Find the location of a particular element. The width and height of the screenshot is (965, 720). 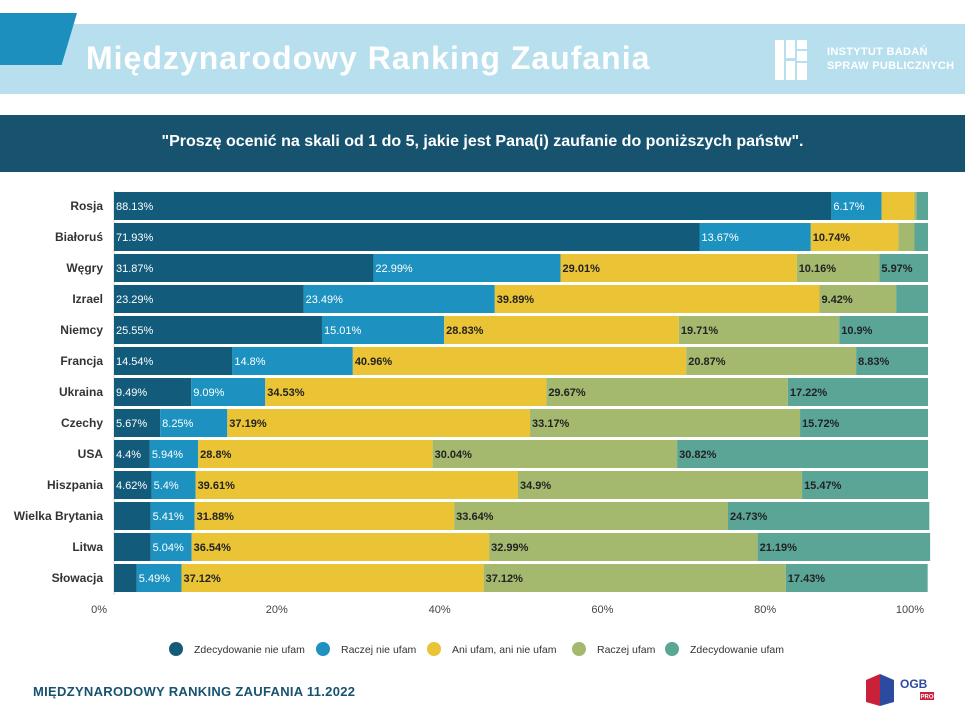

data-label: 30.82% is located at coordinates (698, 455).